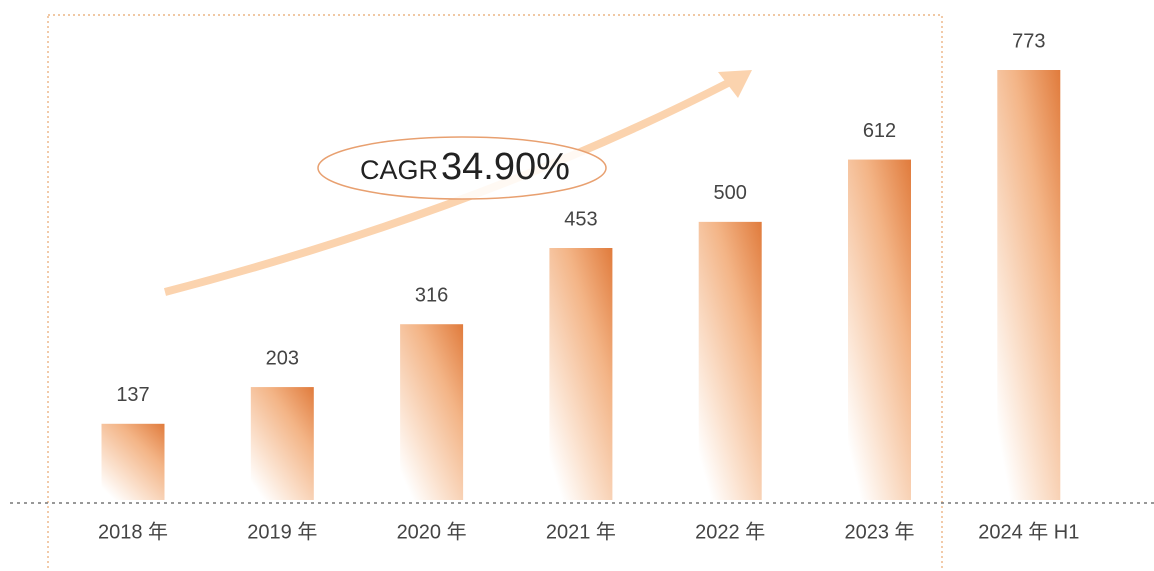 Image resolution: width=1154 pixels, height=571 pixels. I want to click on x-tick-label: 2018 年, so click(133, 531).